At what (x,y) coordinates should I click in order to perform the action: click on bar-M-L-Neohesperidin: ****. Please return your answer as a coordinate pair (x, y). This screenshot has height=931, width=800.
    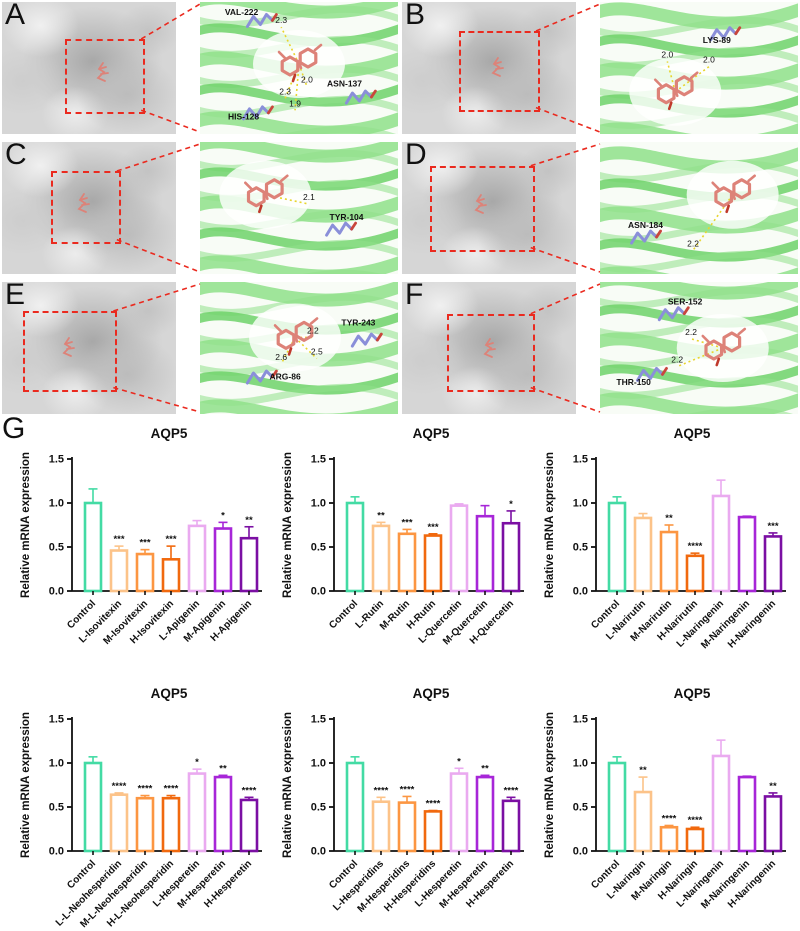
    Looking at the image, I should click on (145, 818).